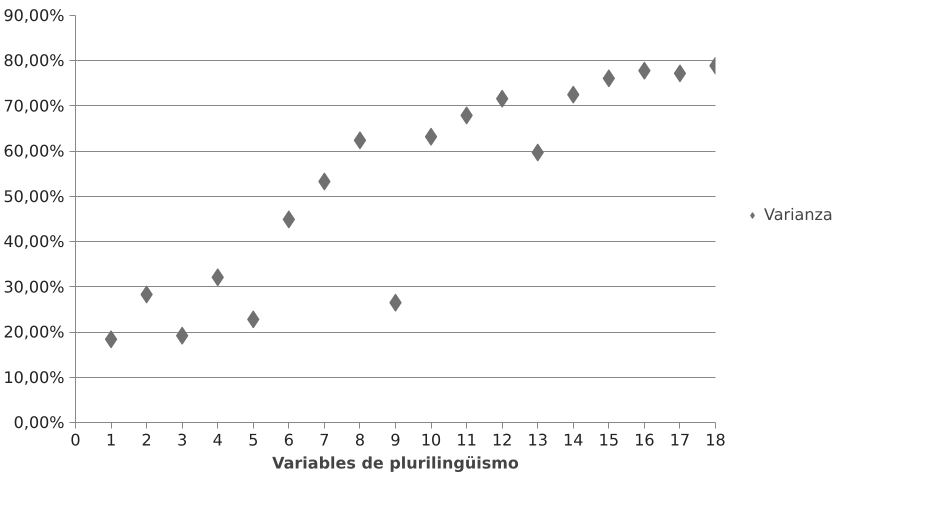 Image resolution: width=950 pixels, height=507 pixels. What do you see at coordinates (217, 440) in the screenshot?
I see `x-tick-label: 4` at bounding box center [217, 440].